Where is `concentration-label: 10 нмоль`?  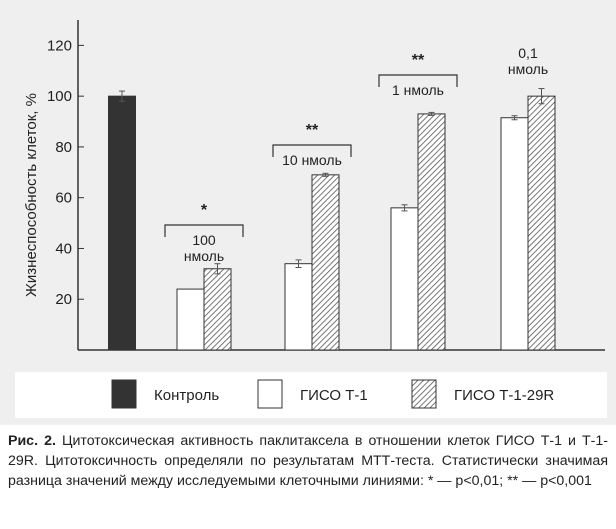
concentration-label: 10 нмоль is located at coordinates (312, 160).